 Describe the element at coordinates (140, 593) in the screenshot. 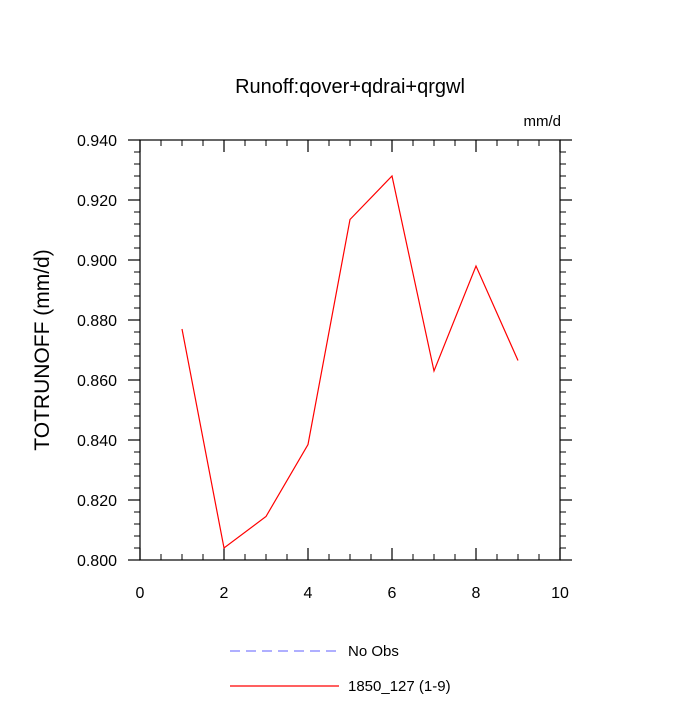

I see `x-tick-label: 0` at that location.